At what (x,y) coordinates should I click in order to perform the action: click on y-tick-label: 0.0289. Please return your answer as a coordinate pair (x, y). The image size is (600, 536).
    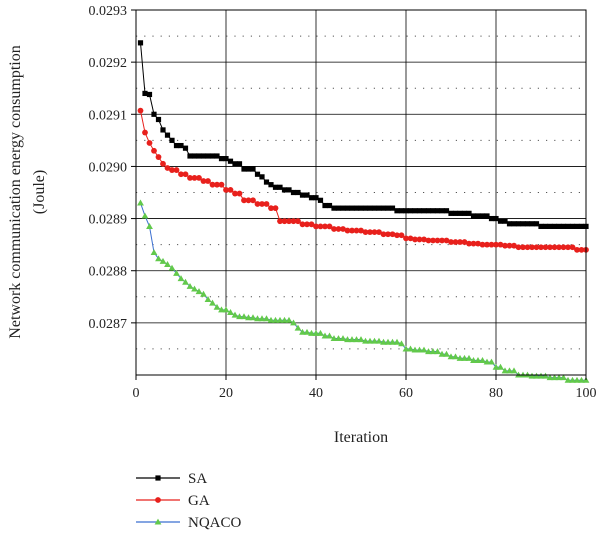
    Looking at the image, I should click on (108, 220).